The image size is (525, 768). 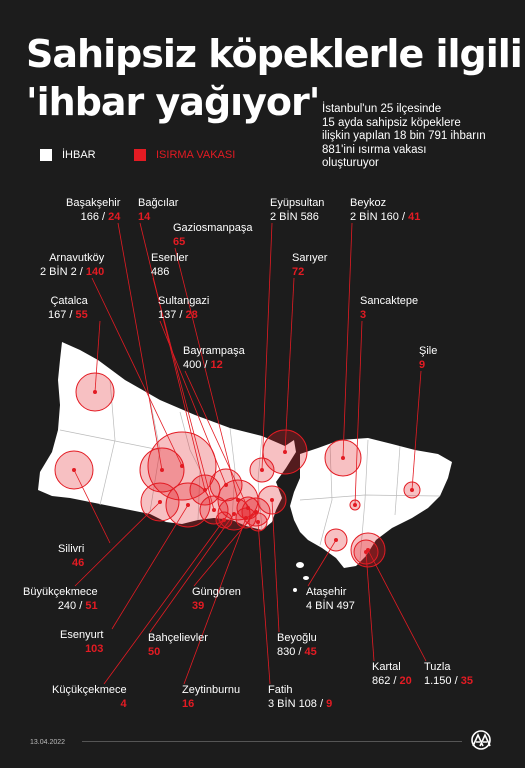 What do you see at coordinates (392, 681) in the screenshot?
I see `district-values: 862 / 20` at bounding box center [392, 681].